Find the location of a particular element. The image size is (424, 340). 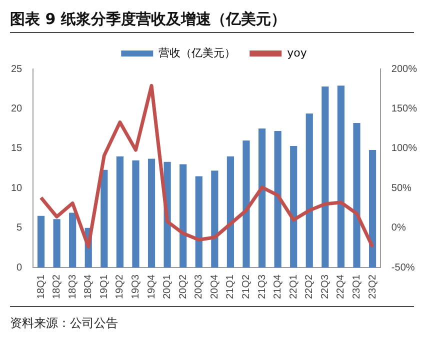

y-tick-label: 20 is located at coordinates (17, 108).